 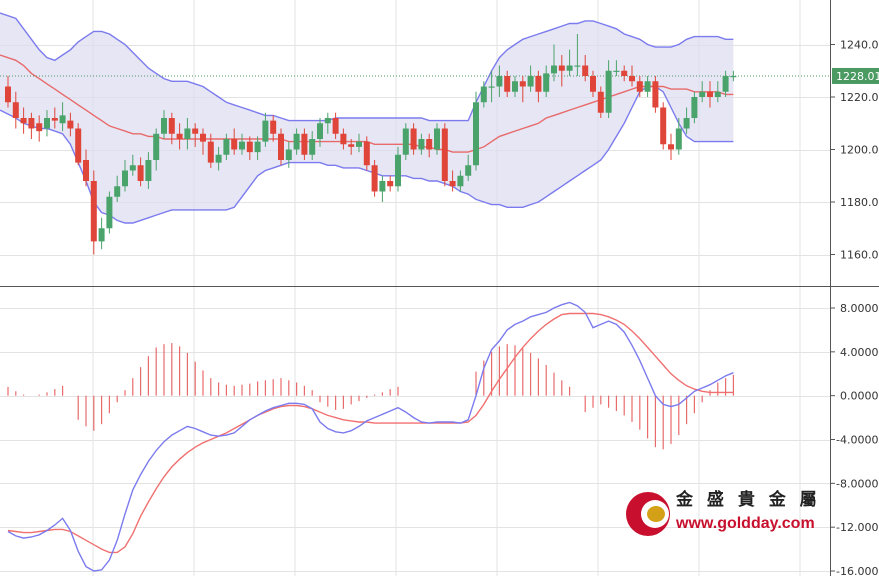 What do you see at coordinates (857, 76) in the screenshot?
I see `current-price-label: 1228.01` at bounding box center [857, 76].